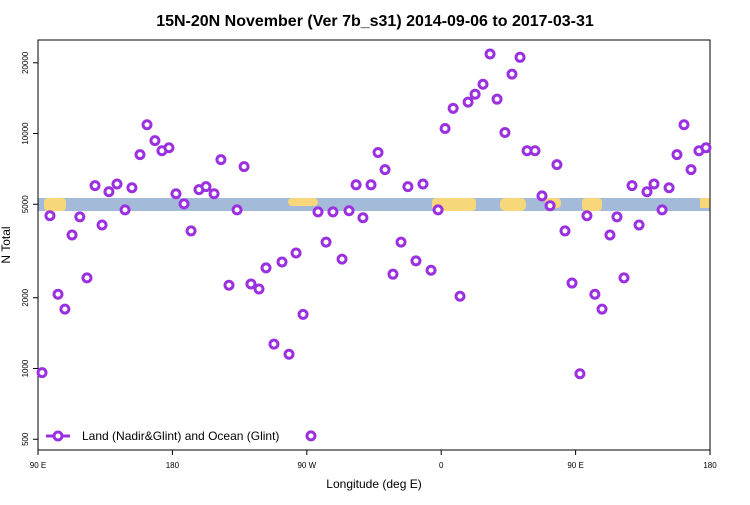 This screenshot has height=505, width=750. I want to click on x-tick-label: 90 W, so click(306, 465).